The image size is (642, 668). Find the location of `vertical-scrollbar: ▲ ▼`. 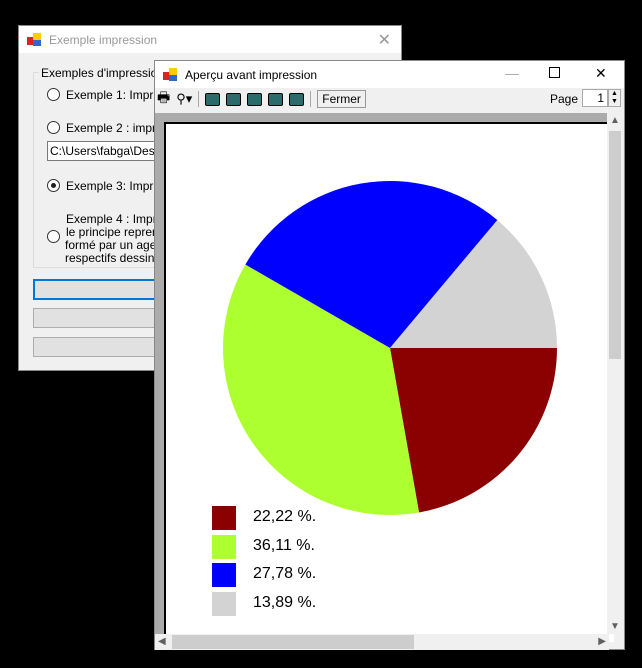

vertical-scrollbar: ▲ ▼ is located at coordinates (615, 373).